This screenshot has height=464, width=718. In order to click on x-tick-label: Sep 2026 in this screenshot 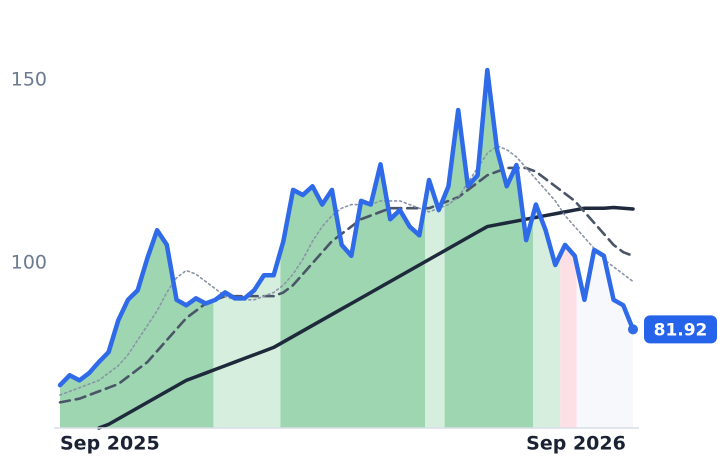, I will do `click(576, 444)`.